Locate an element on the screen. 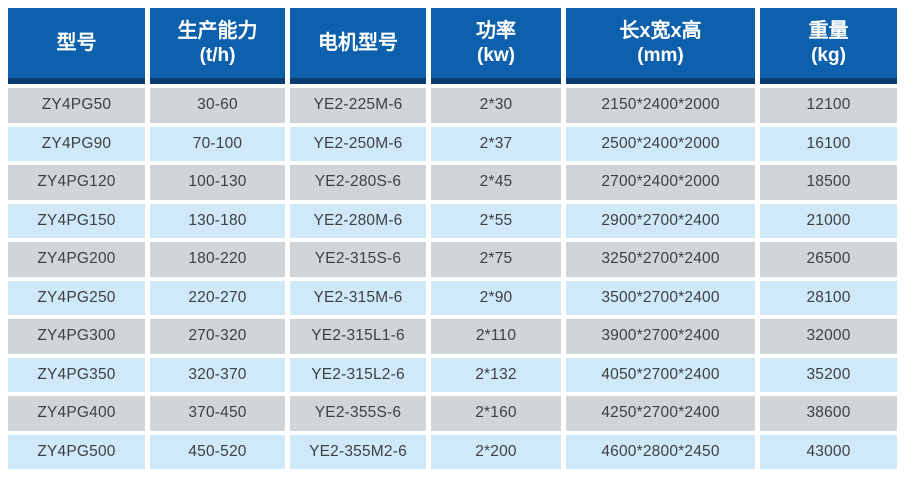 The image size is (905, 478). table-cell-power: 2*110 is located at coordinates (496, 336).